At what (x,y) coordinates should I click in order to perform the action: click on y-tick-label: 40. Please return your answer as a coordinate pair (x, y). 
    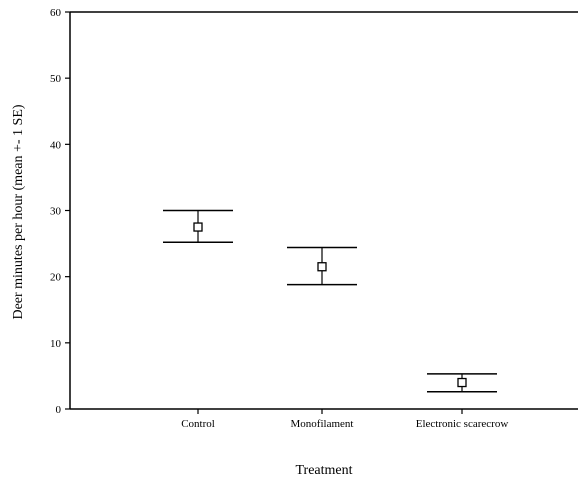
    Looking at the image, I should click on (56, 145).